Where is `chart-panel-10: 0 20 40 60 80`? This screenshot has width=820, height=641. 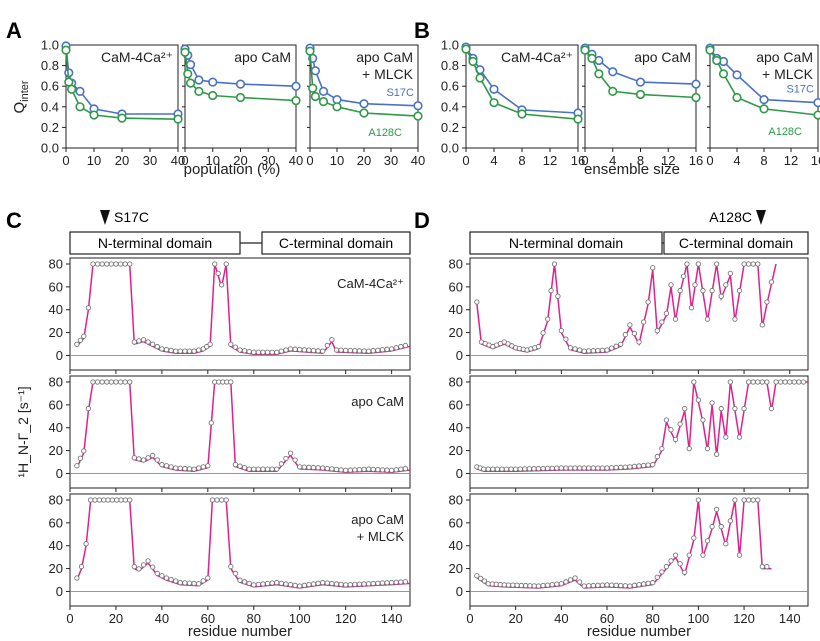
chart-panel-10: 0 20 40 60 80 is located at coordinates (629, 315).